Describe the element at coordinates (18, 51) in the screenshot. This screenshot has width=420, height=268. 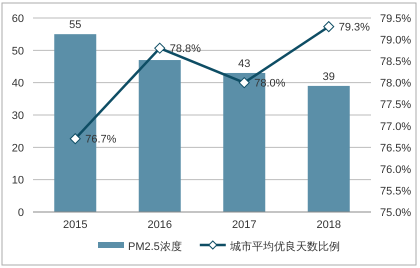
I see `y-tick-label: 50` at that location.